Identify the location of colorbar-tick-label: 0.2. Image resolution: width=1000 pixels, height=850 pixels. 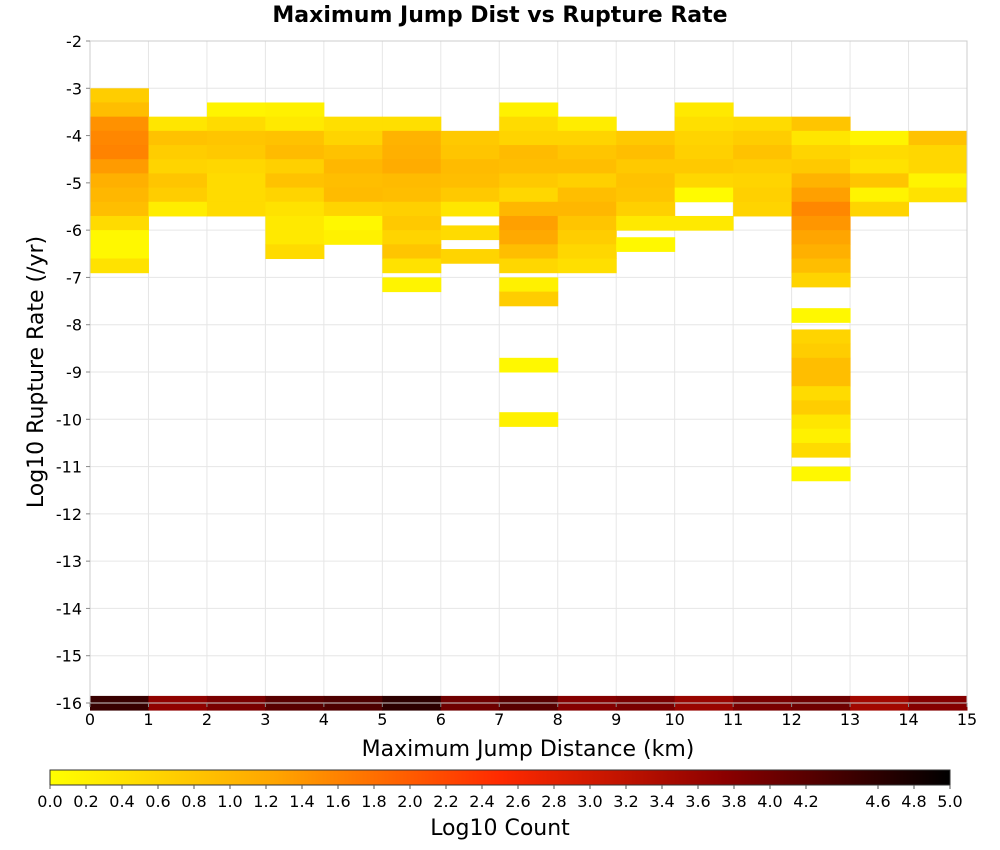
(85, 801).